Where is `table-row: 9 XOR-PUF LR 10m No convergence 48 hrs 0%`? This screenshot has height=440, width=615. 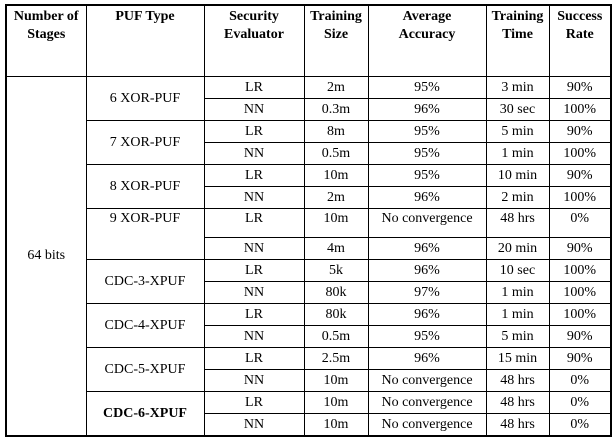
table-row: 9 XOR-PUF LR 10m No convergence 48 hrs 0% is located at coordinates (309, 234).